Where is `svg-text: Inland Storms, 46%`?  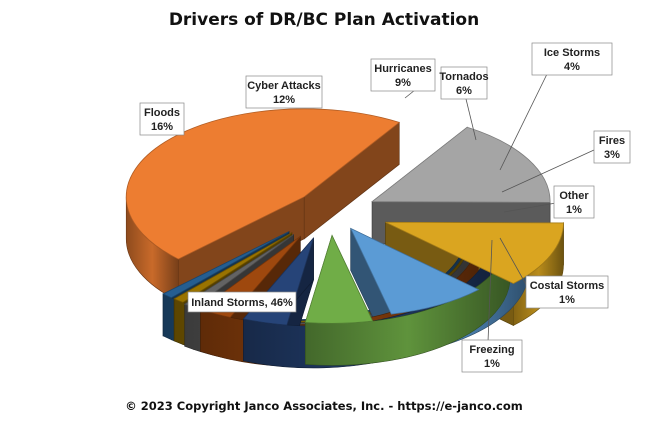
svg-text: Inland Storms, 46% is located at coordinates (242, 303).